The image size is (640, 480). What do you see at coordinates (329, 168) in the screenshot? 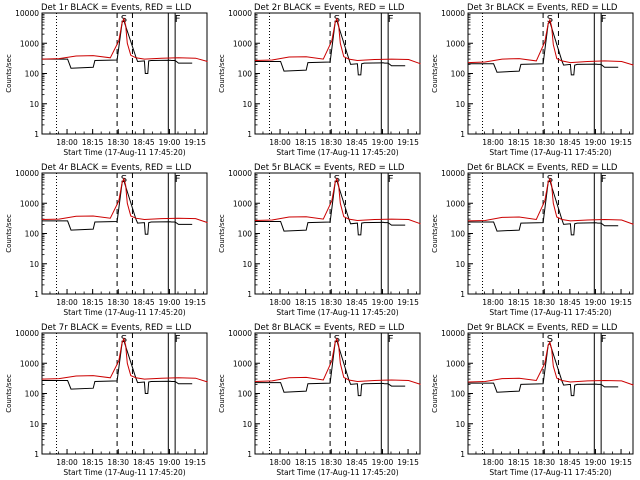
I see `panel-title: Det 5r BLACK = Events, RED = LLD` at bounding box center [329, 168].